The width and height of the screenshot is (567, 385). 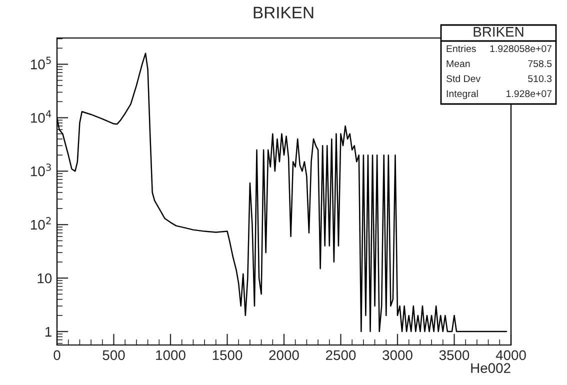 I want to click on x-tick-label: 1500, so click(x=227, y=355).